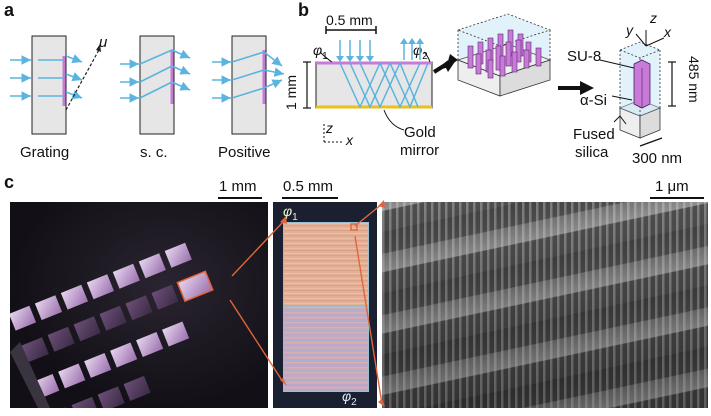 This screenshot has width=711, height=416. Describe the element at coordinates (349, 20) in the screenshot. I see `b-scale-label: 0.5 mm` at that location.